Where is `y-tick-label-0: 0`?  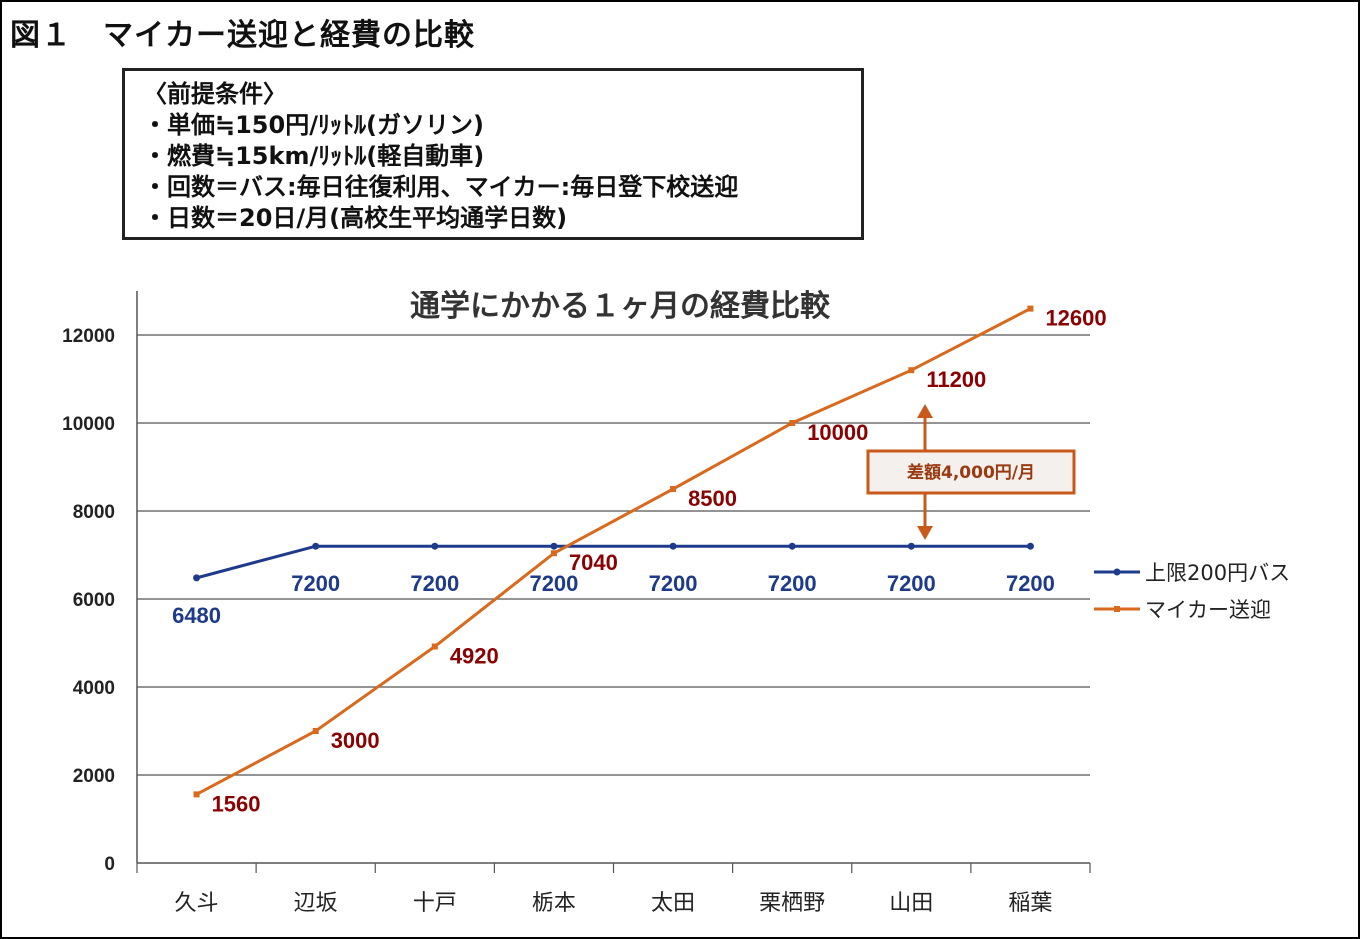
y-tick-label-0: 0 is located at coordinates (109, 864).